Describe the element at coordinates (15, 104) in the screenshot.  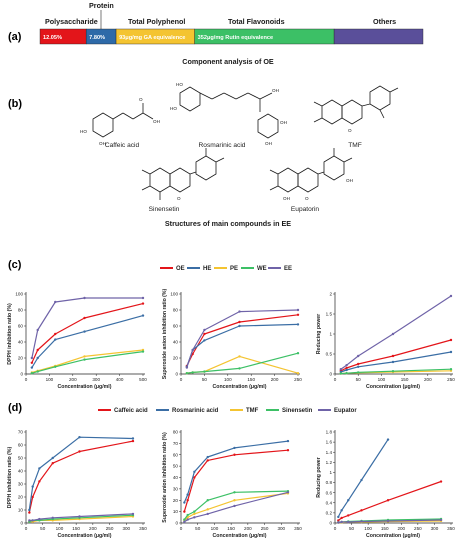
I see `panel-label-b: (b)` at that location.